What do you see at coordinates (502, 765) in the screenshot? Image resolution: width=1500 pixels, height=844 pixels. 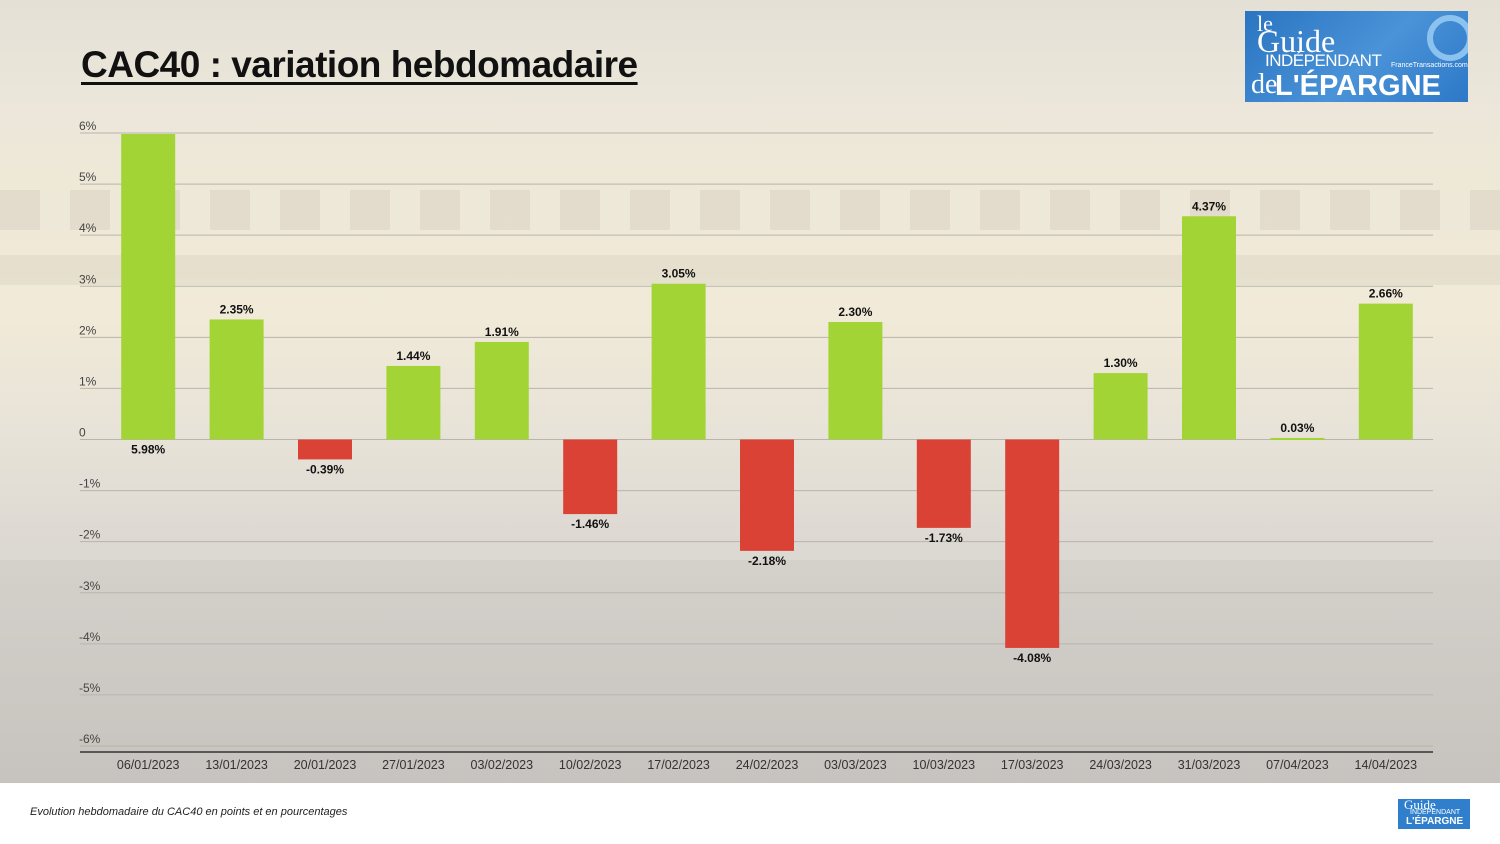 I see `x-tick-label: 03/02/2023` at bounding box center [502, 765].